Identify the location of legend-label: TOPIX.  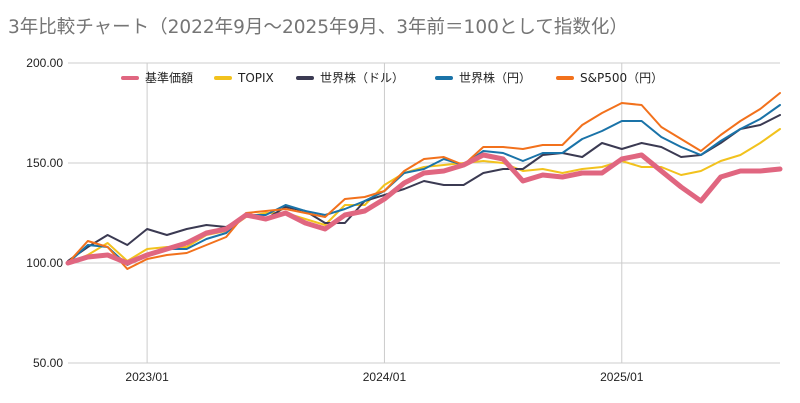
(255, 78).